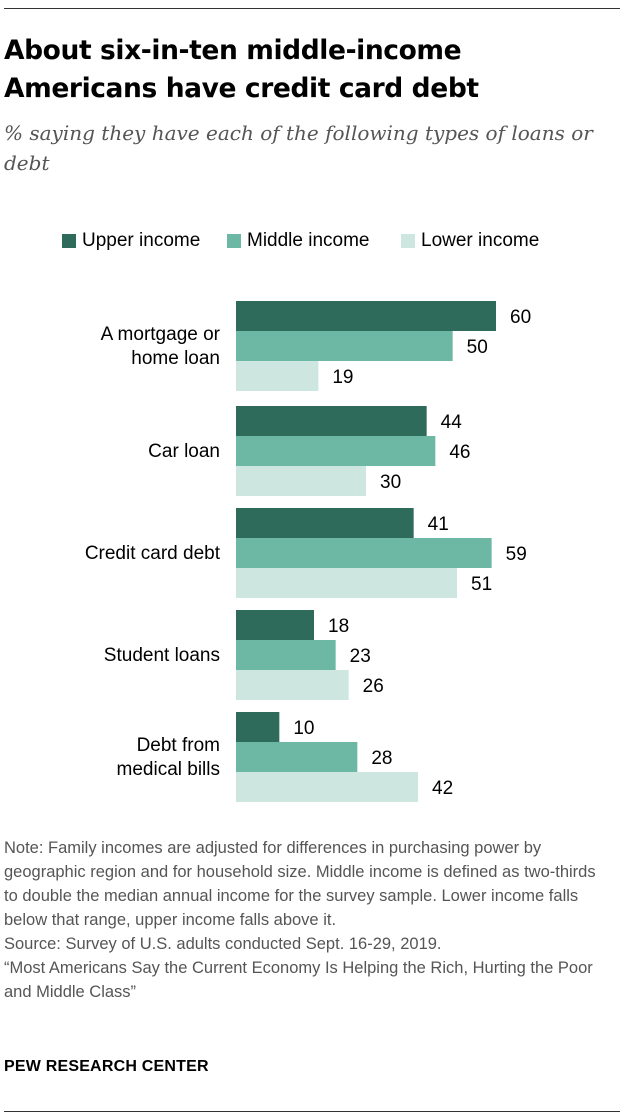 The height and width of the screenshot is (1120, 624). Describe the element at coordinates (234, 241) in the screenshot. I see `legend-swatch-middle` at that location.